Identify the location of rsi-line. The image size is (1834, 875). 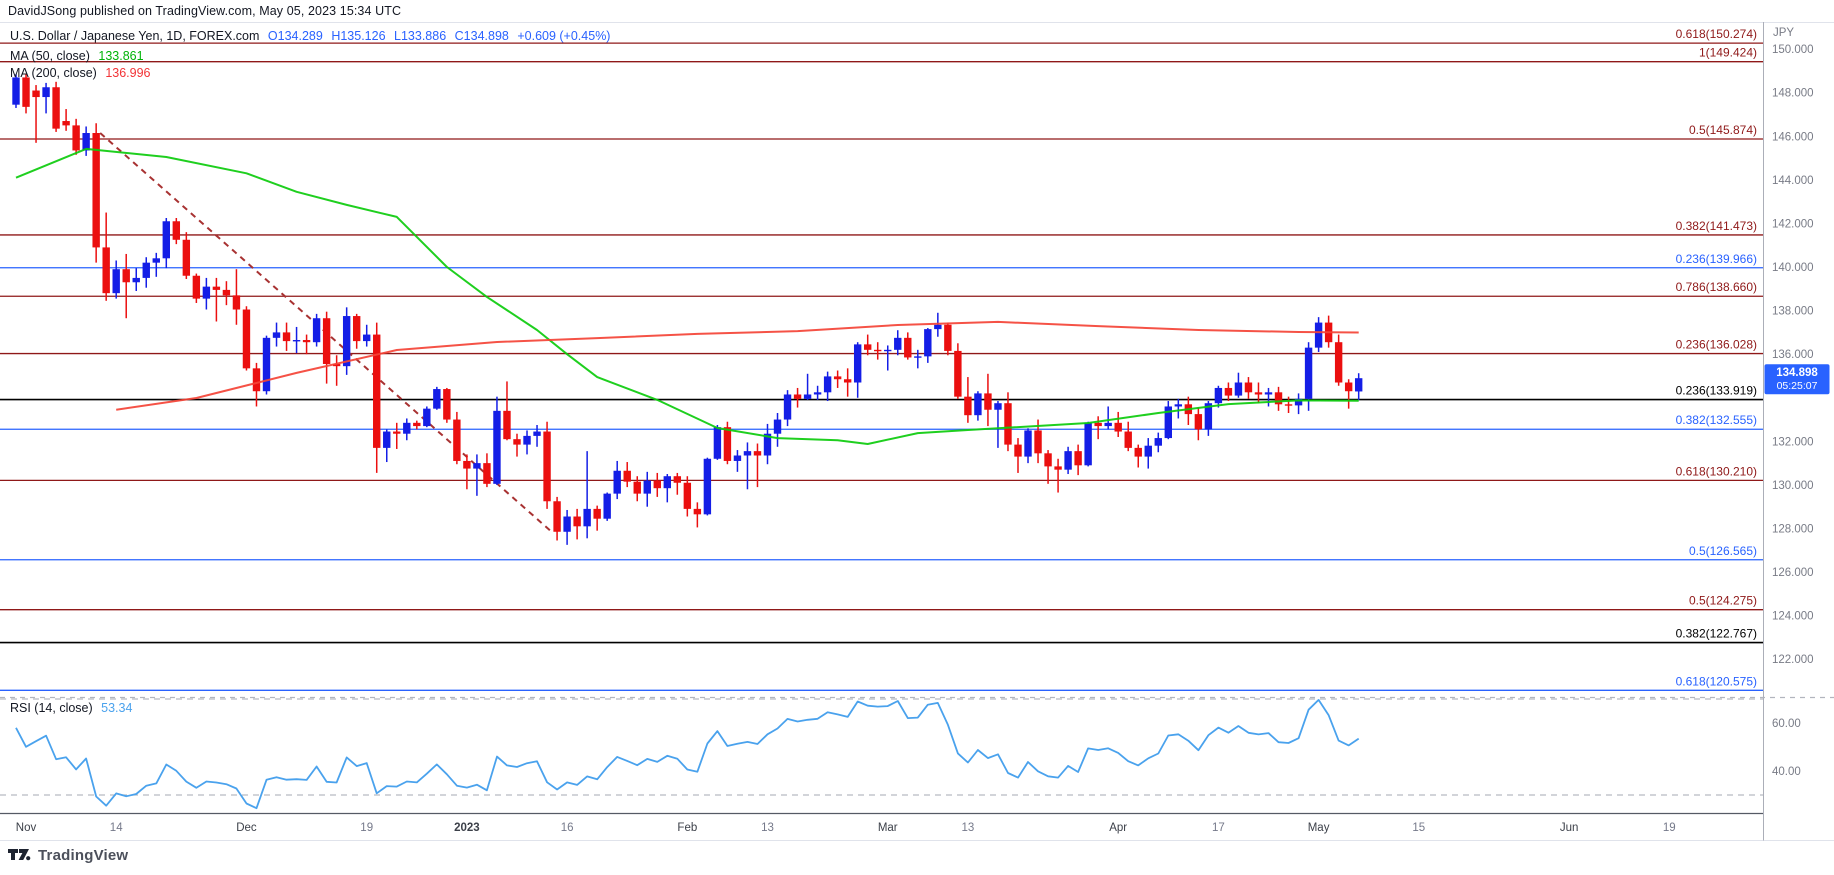
(687, 754).